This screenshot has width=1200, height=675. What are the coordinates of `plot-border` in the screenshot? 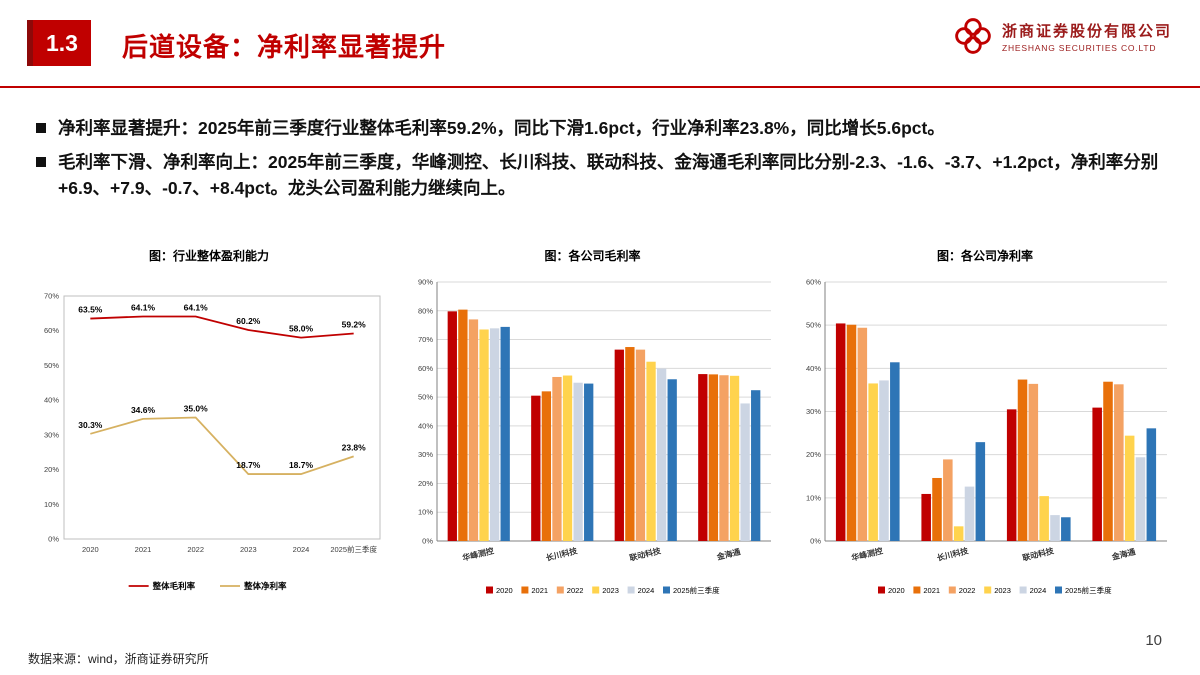 It's located at (222, 417).